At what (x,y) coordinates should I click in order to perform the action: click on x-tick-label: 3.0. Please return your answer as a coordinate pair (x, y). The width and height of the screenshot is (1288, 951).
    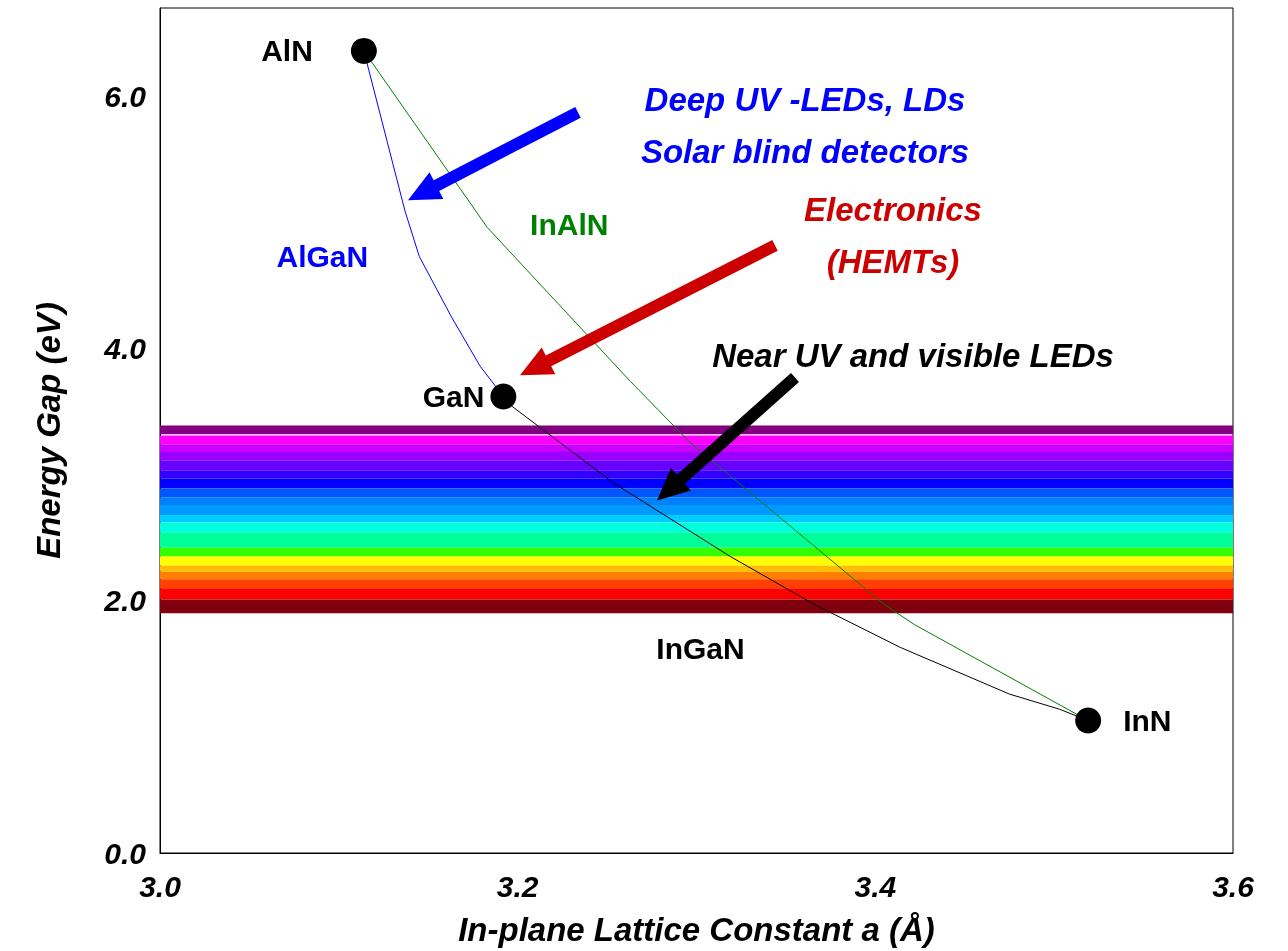
    Looking at the image, I should click on (160, 886).